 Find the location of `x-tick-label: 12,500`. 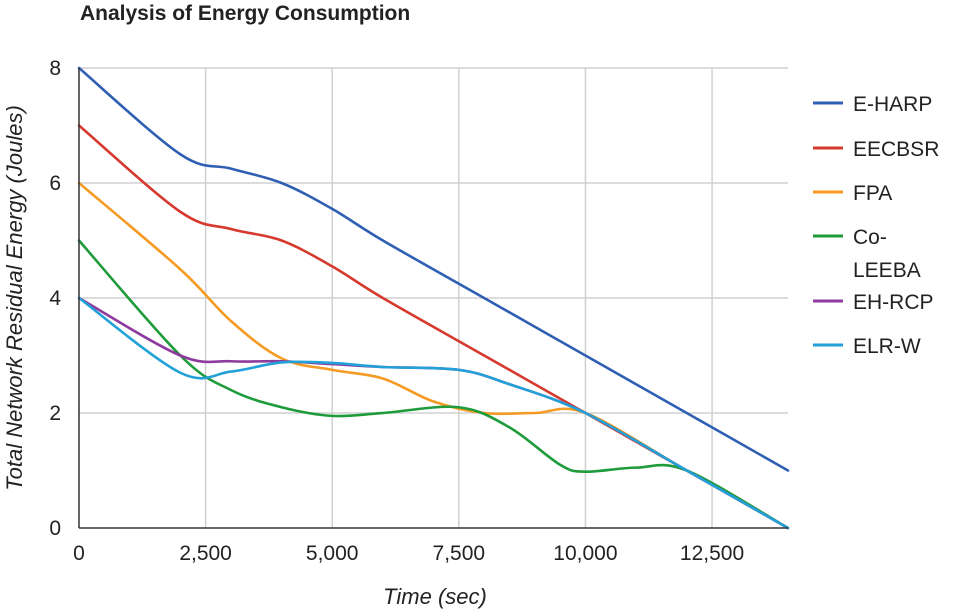

x-tick-label: 12,500 is located at coordinates (712, 553).